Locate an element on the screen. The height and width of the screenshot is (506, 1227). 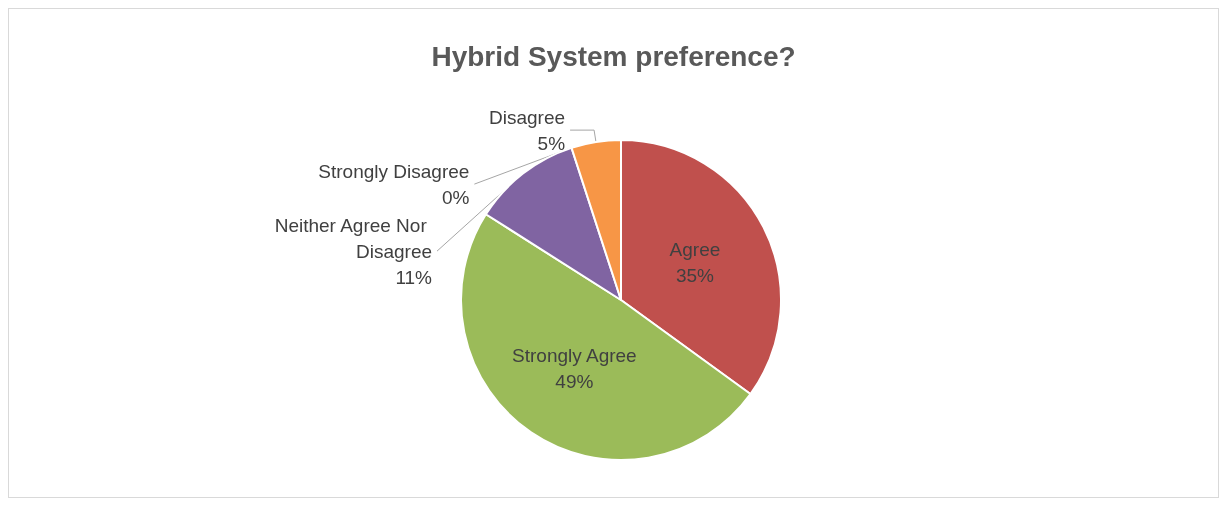
slice-label: Agree is located at coordinates (695, 249).